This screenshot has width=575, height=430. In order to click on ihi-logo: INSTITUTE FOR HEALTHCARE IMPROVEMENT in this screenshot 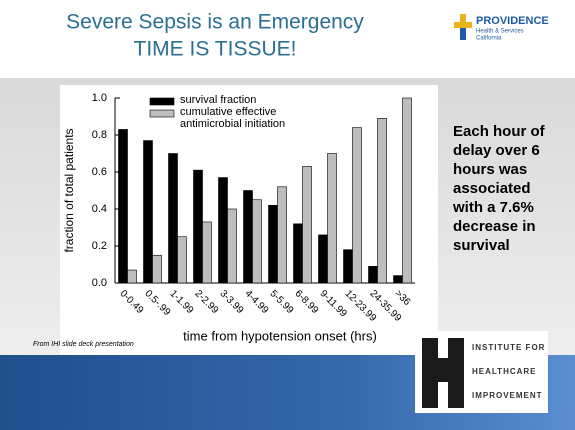, I will do `click(481, 372)`.